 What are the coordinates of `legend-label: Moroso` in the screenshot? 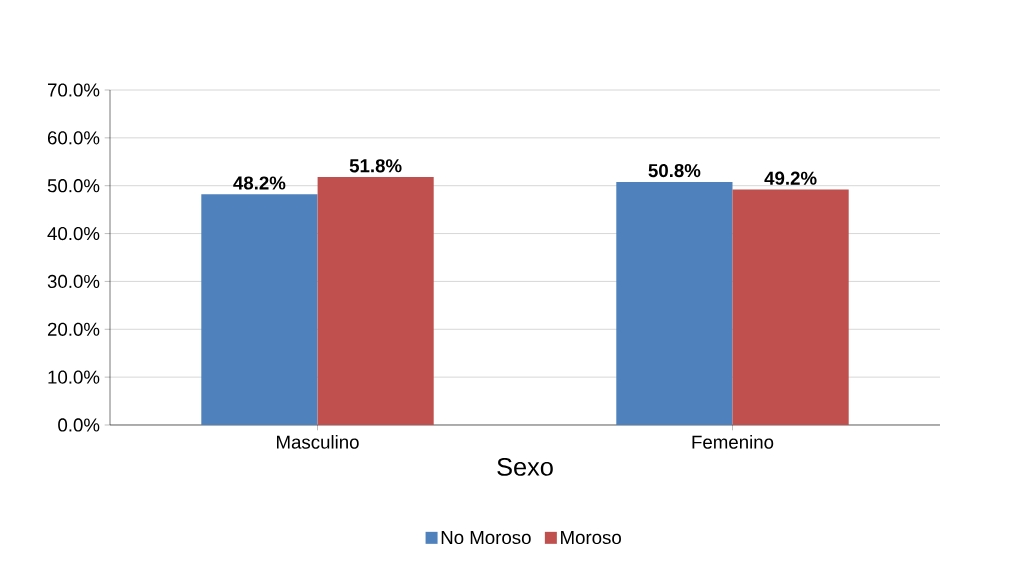 It's located at (591, 538).